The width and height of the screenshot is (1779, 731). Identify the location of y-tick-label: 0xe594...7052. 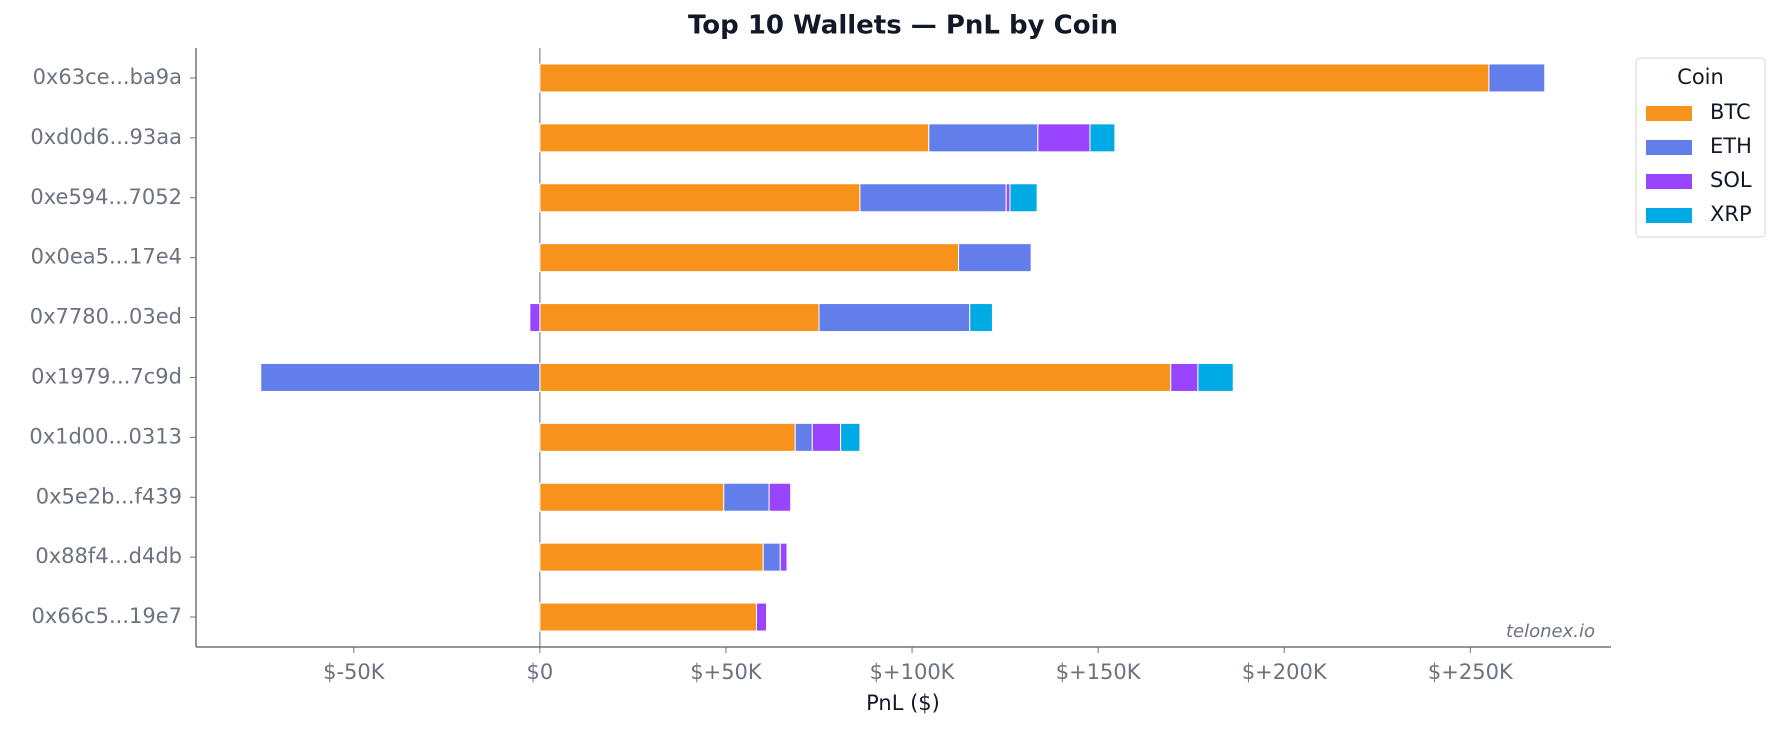
(106, 197).